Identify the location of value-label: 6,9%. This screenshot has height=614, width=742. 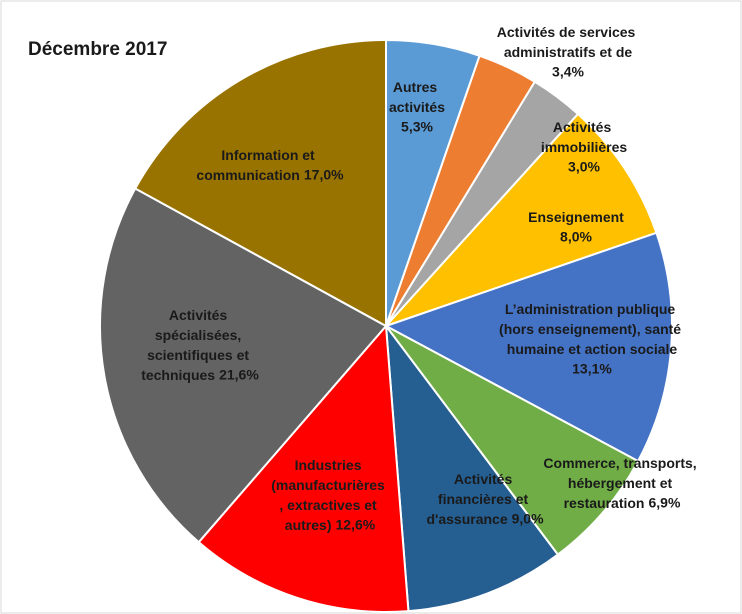
(665, 503).